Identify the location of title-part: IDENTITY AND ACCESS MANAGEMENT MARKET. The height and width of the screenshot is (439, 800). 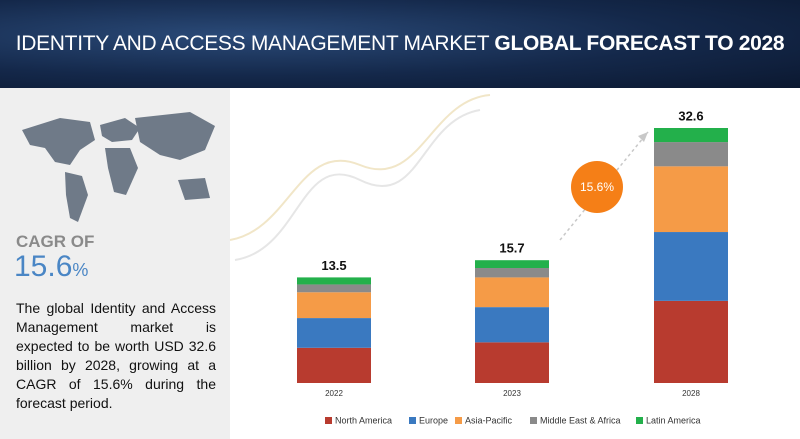
(252, 43).